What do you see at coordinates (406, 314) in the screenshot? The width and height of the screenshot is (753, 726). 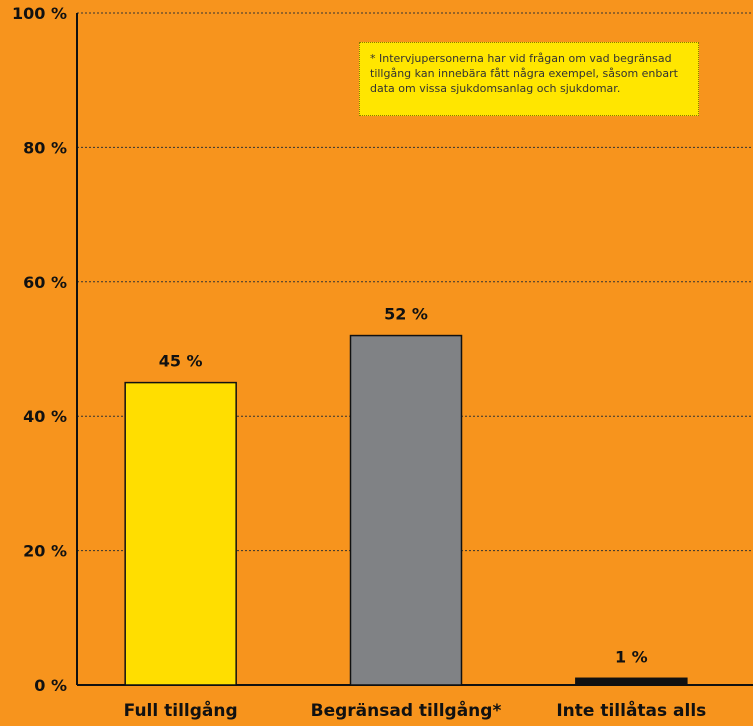 I see `data-label: 52 %` at bounding box center [406, 314].